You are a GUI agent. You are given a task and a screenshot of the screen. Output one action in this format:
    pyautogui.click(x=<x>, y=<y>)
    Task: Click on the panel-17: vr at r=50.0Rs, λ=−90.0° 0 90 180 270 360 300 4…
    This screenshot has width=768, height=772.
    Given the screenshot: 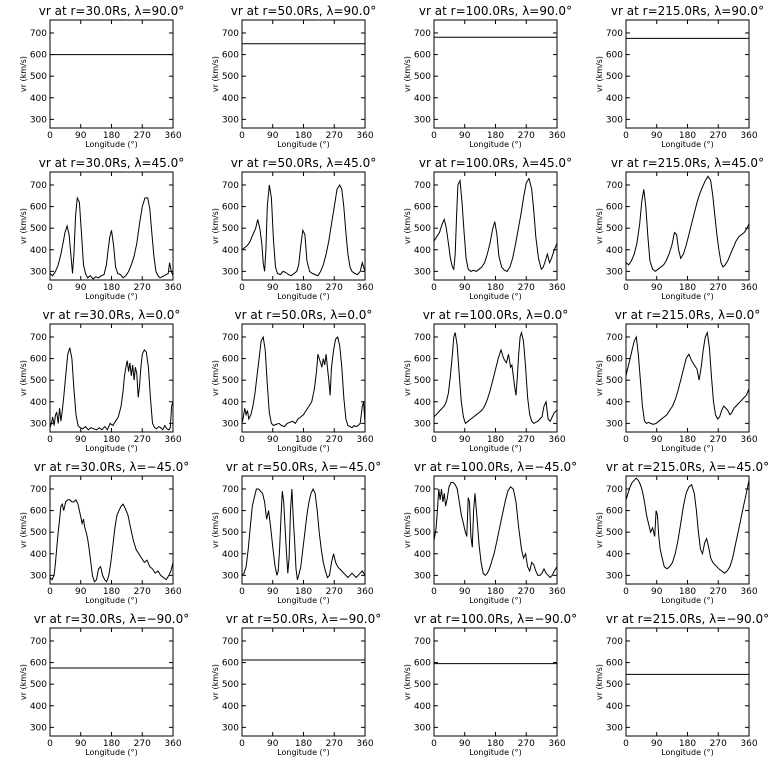 What is the action you would take?
    pyautogui.click(x=296, y=684)
    